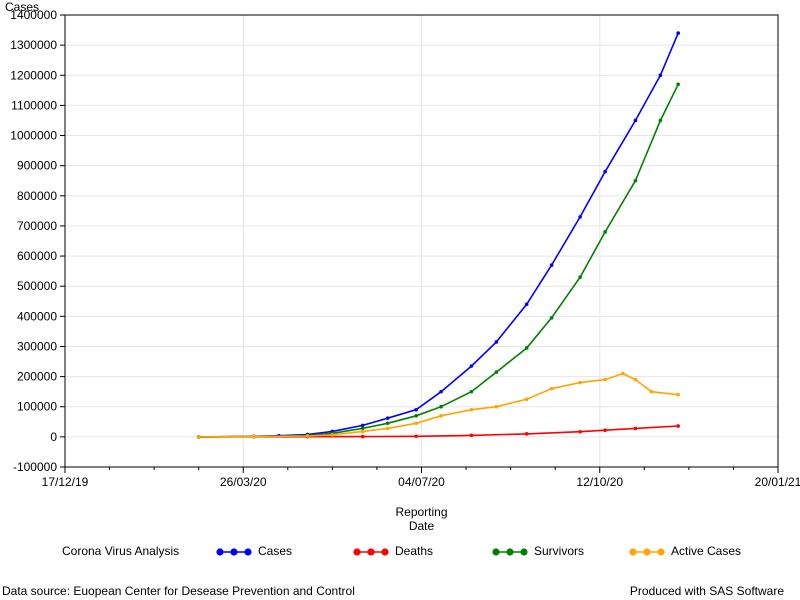 The height and width of the screenshot is (600, 800). What do you see at coordinates (37, 407) in the screenshot?
I see `y-tick-label: 100000` at bounding box center [37, 407].